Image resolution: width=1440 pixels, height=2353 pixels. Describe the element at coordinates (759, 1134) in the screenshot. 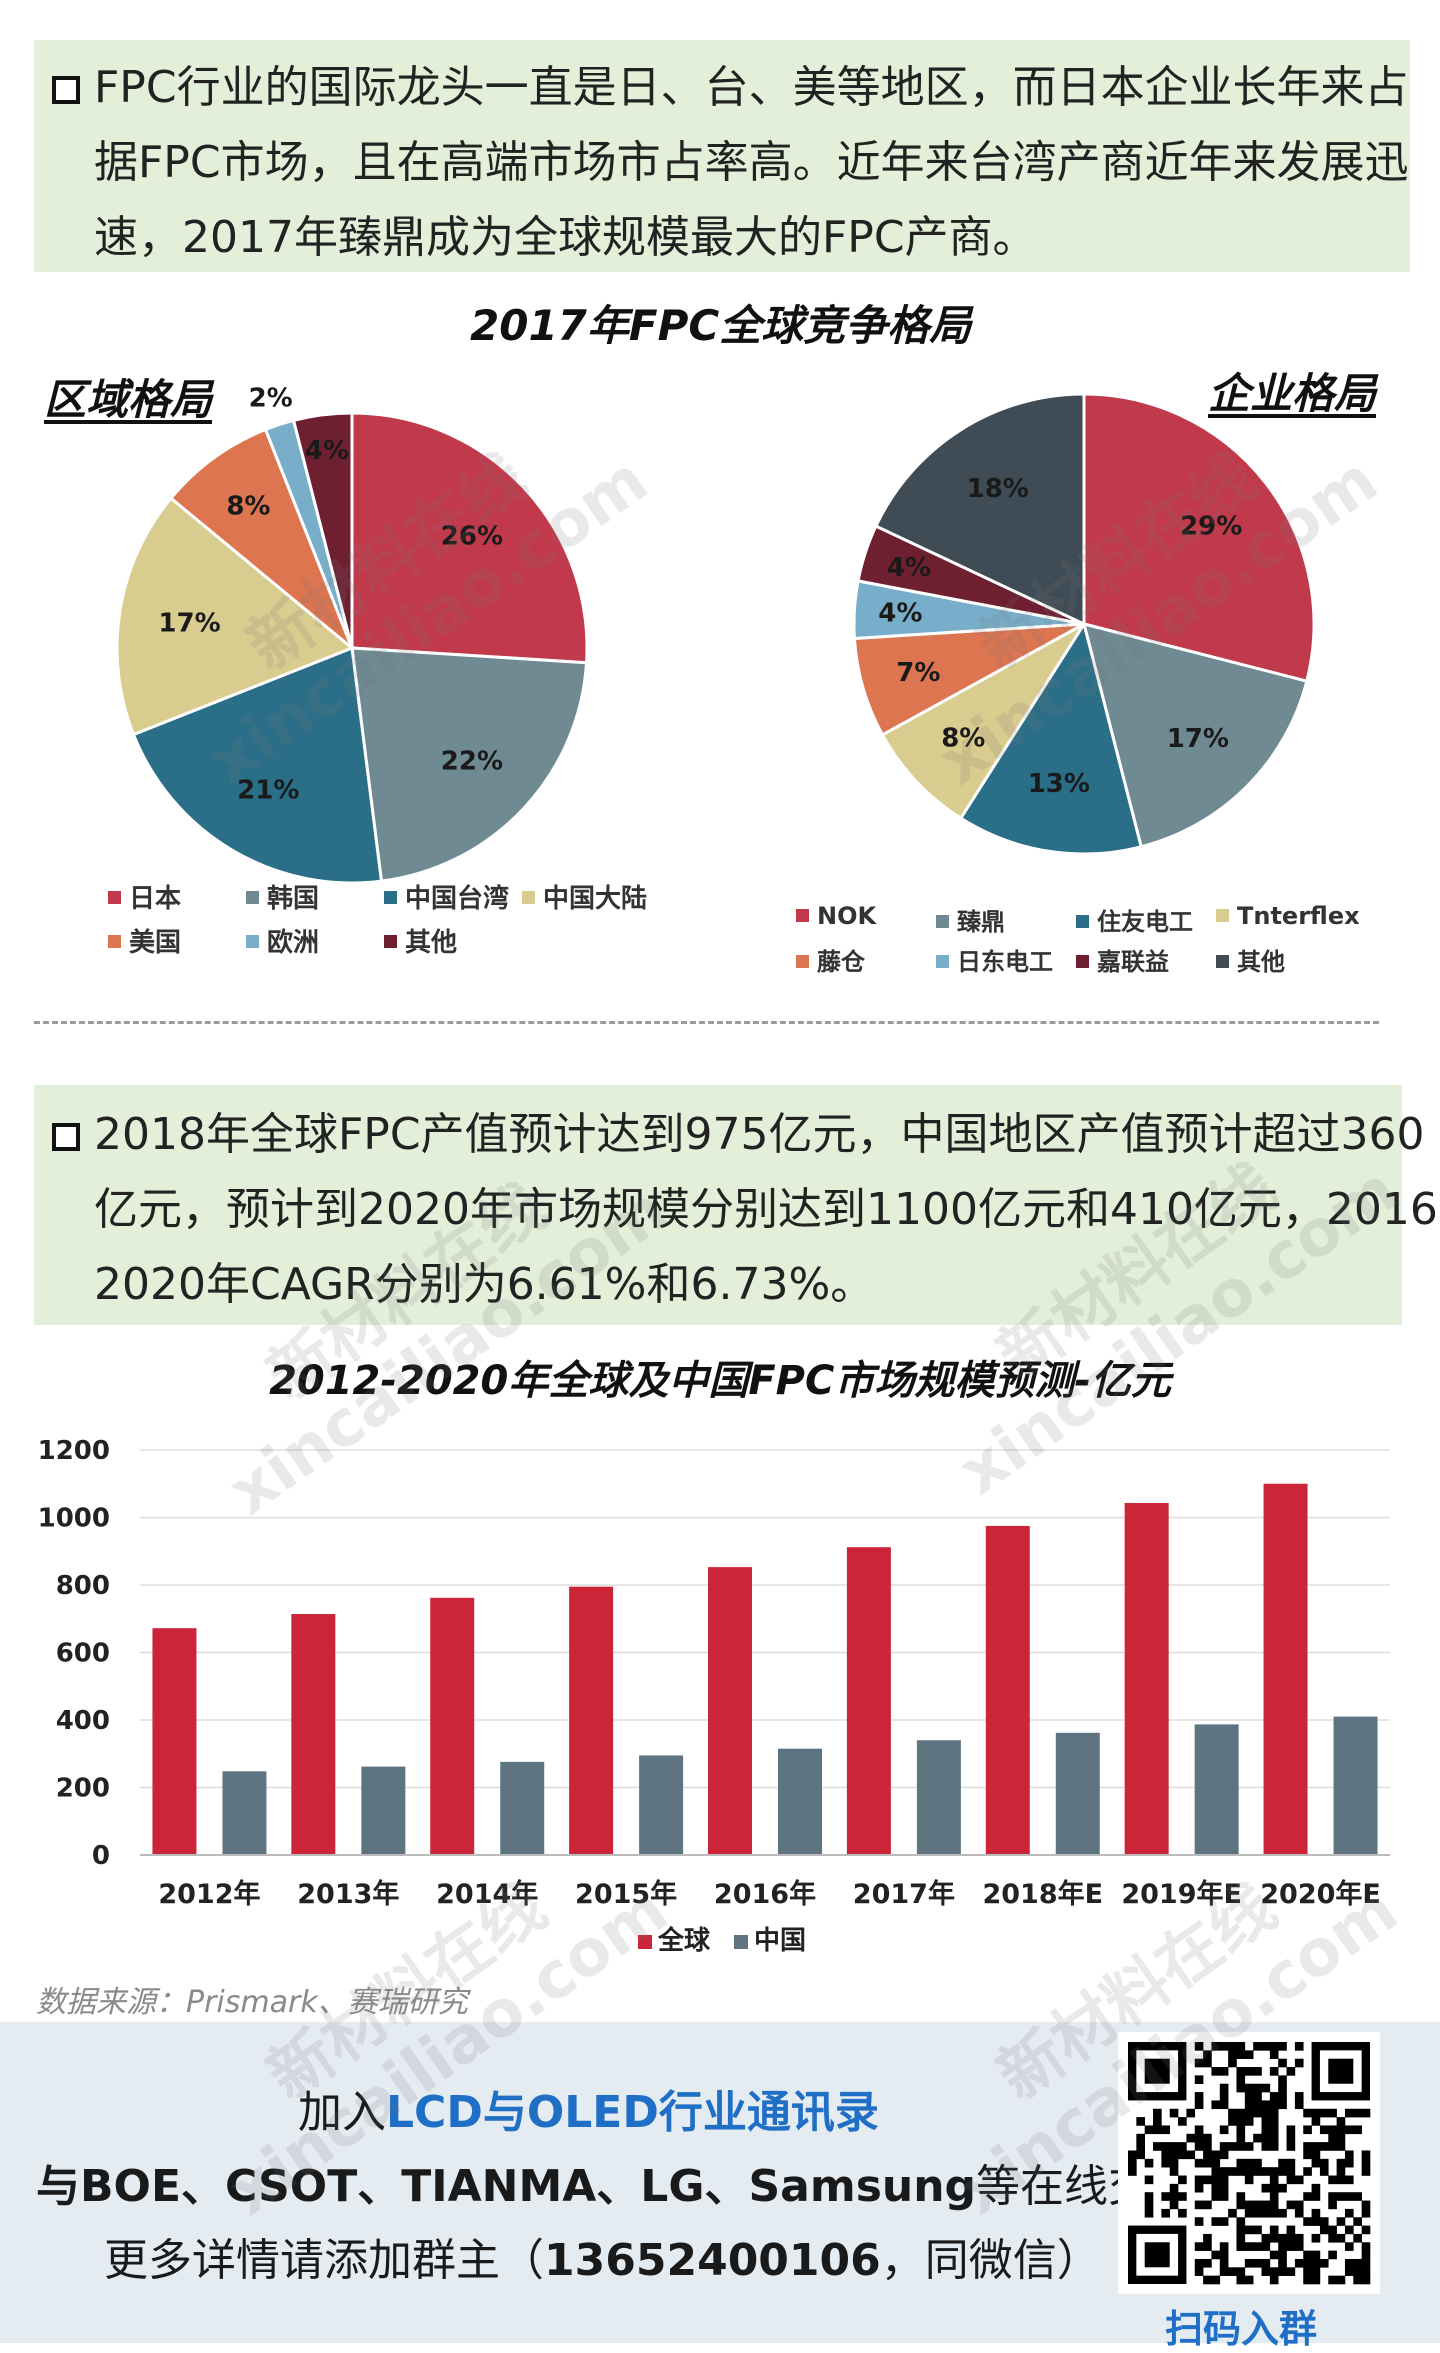

I see `intro-2-line-1: 2018年全球FPC产值预计达到975亿元，中国地区产值预计超过360` at that location.